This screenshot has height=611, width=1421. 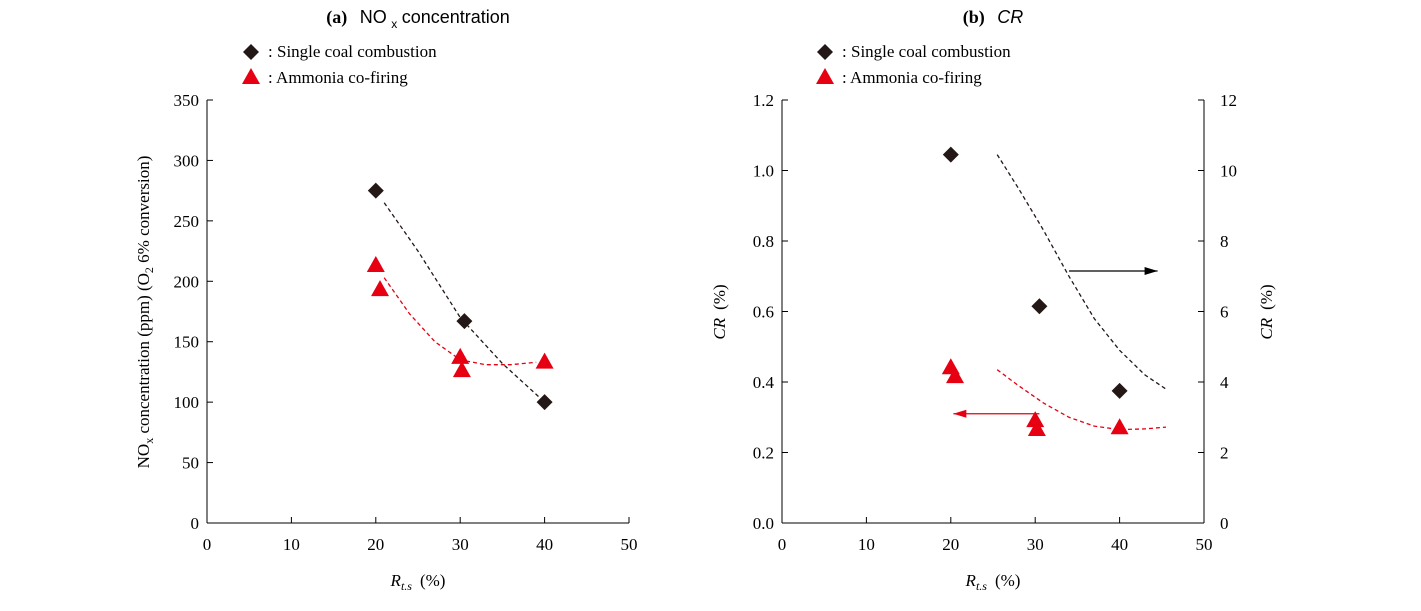 I want to click on panel-a-title: (a) NO x concentration, so click(x=418, y=19).